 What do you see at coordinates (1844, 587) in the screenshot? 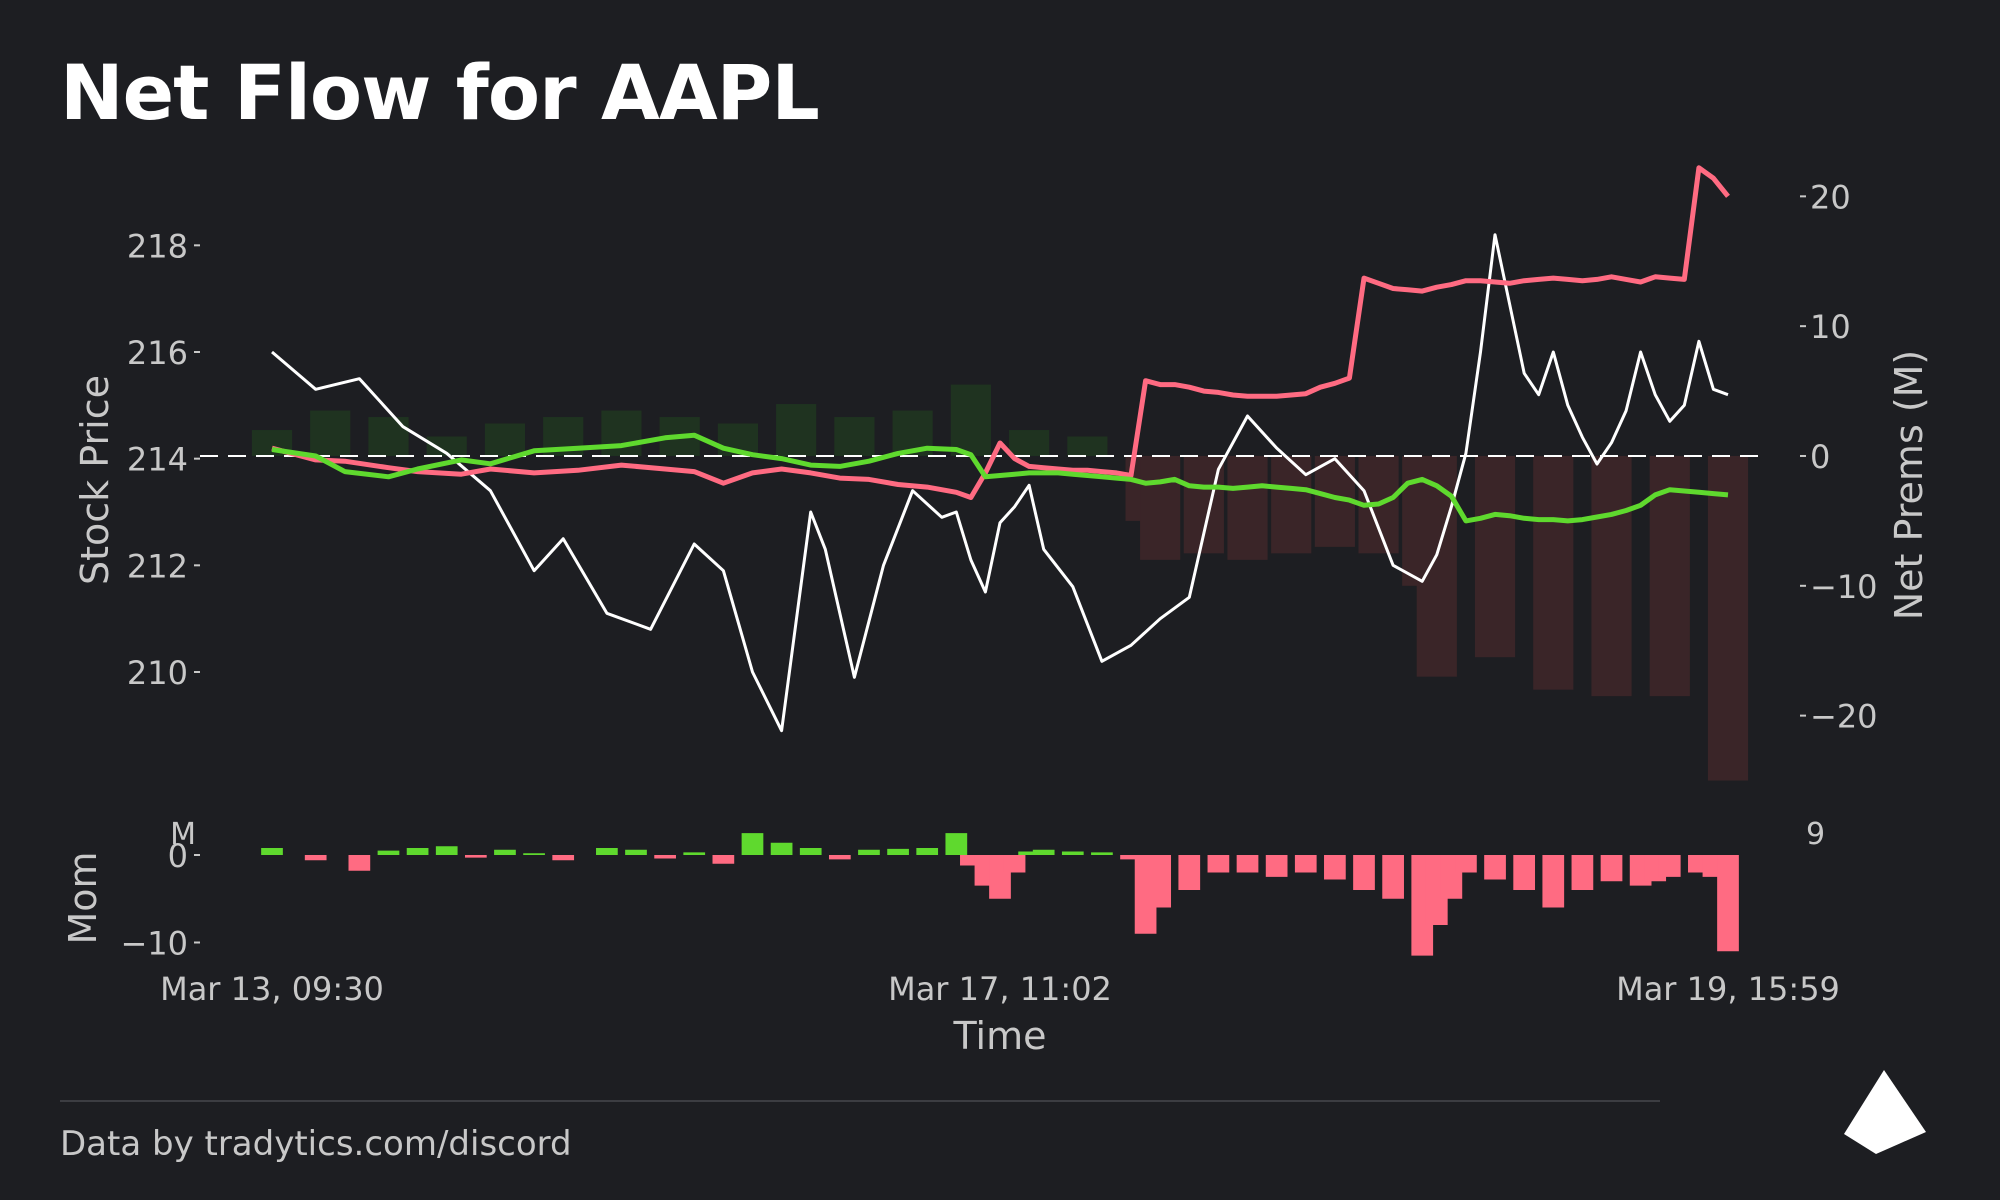
I see `right-tick-label: −10` at bounding box center [1844, 587].